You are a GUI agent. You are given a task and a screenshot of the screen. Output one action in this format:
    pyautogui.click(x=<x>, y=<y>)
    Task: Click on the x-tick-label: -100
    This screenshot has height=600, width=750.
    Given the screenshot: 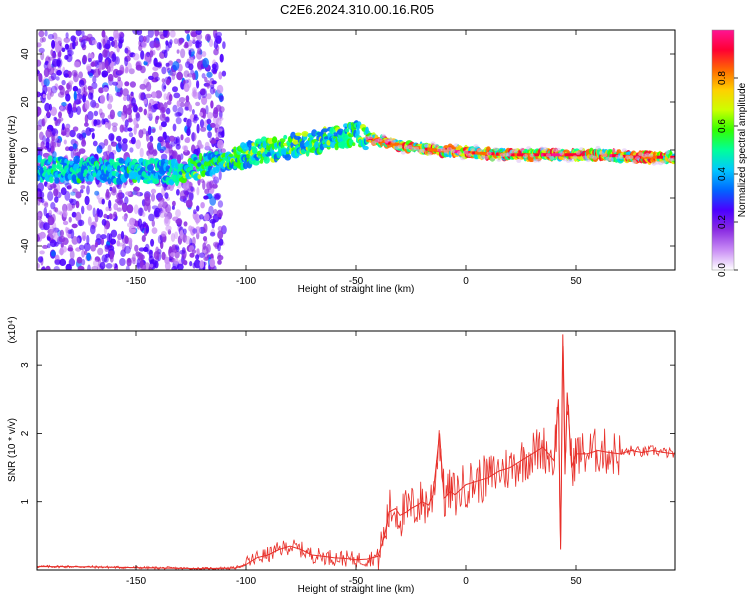 What is the action you would take?
    pyautogui.click(x=246, y=581)
    